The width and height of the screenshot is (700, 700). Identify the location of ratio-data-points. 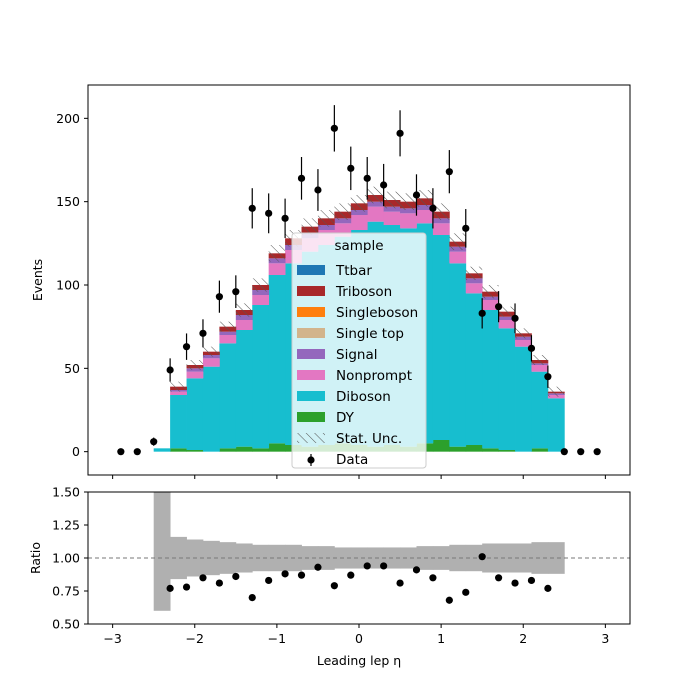
(359, 578).